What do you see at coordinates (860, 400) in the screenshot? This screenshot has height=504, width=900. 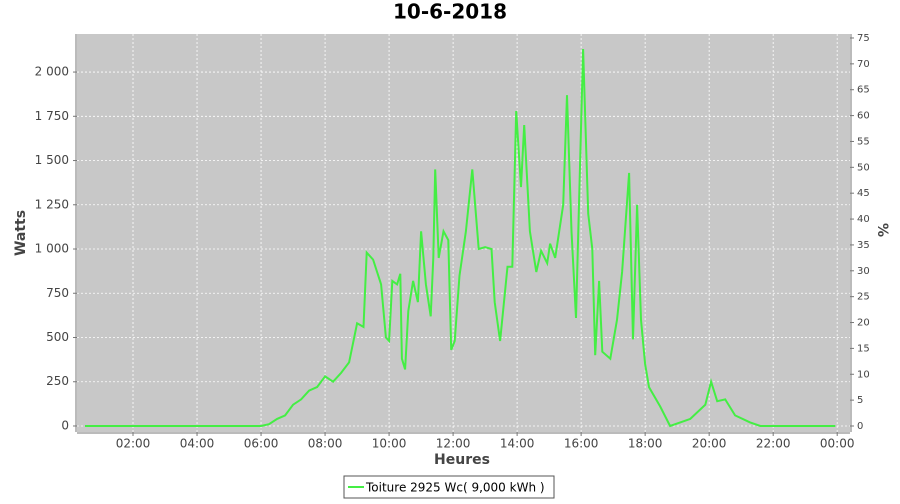 I see `y2-tick-label: 5` at bounding box center [860, 400].